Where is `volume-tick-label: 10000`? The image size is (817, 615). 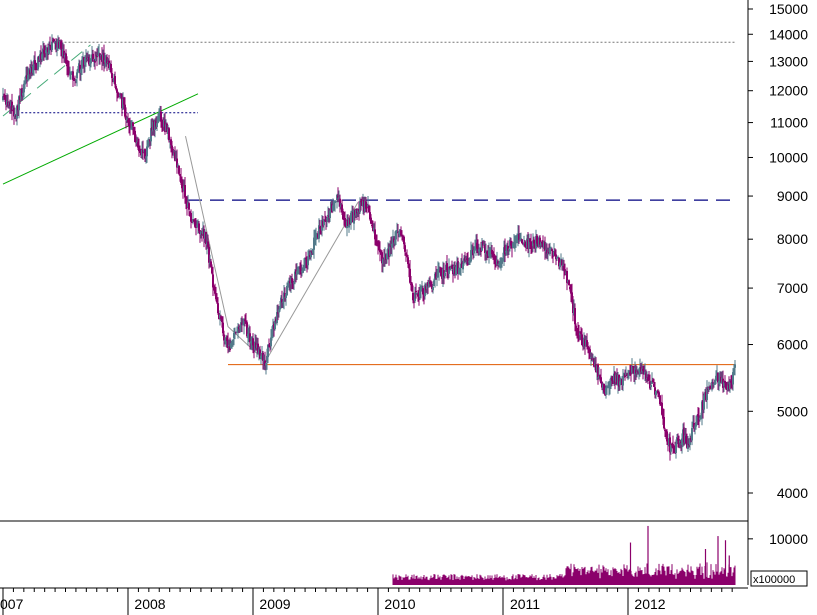 volume-tick-label: 10000 is located at coordinates (788, 539).